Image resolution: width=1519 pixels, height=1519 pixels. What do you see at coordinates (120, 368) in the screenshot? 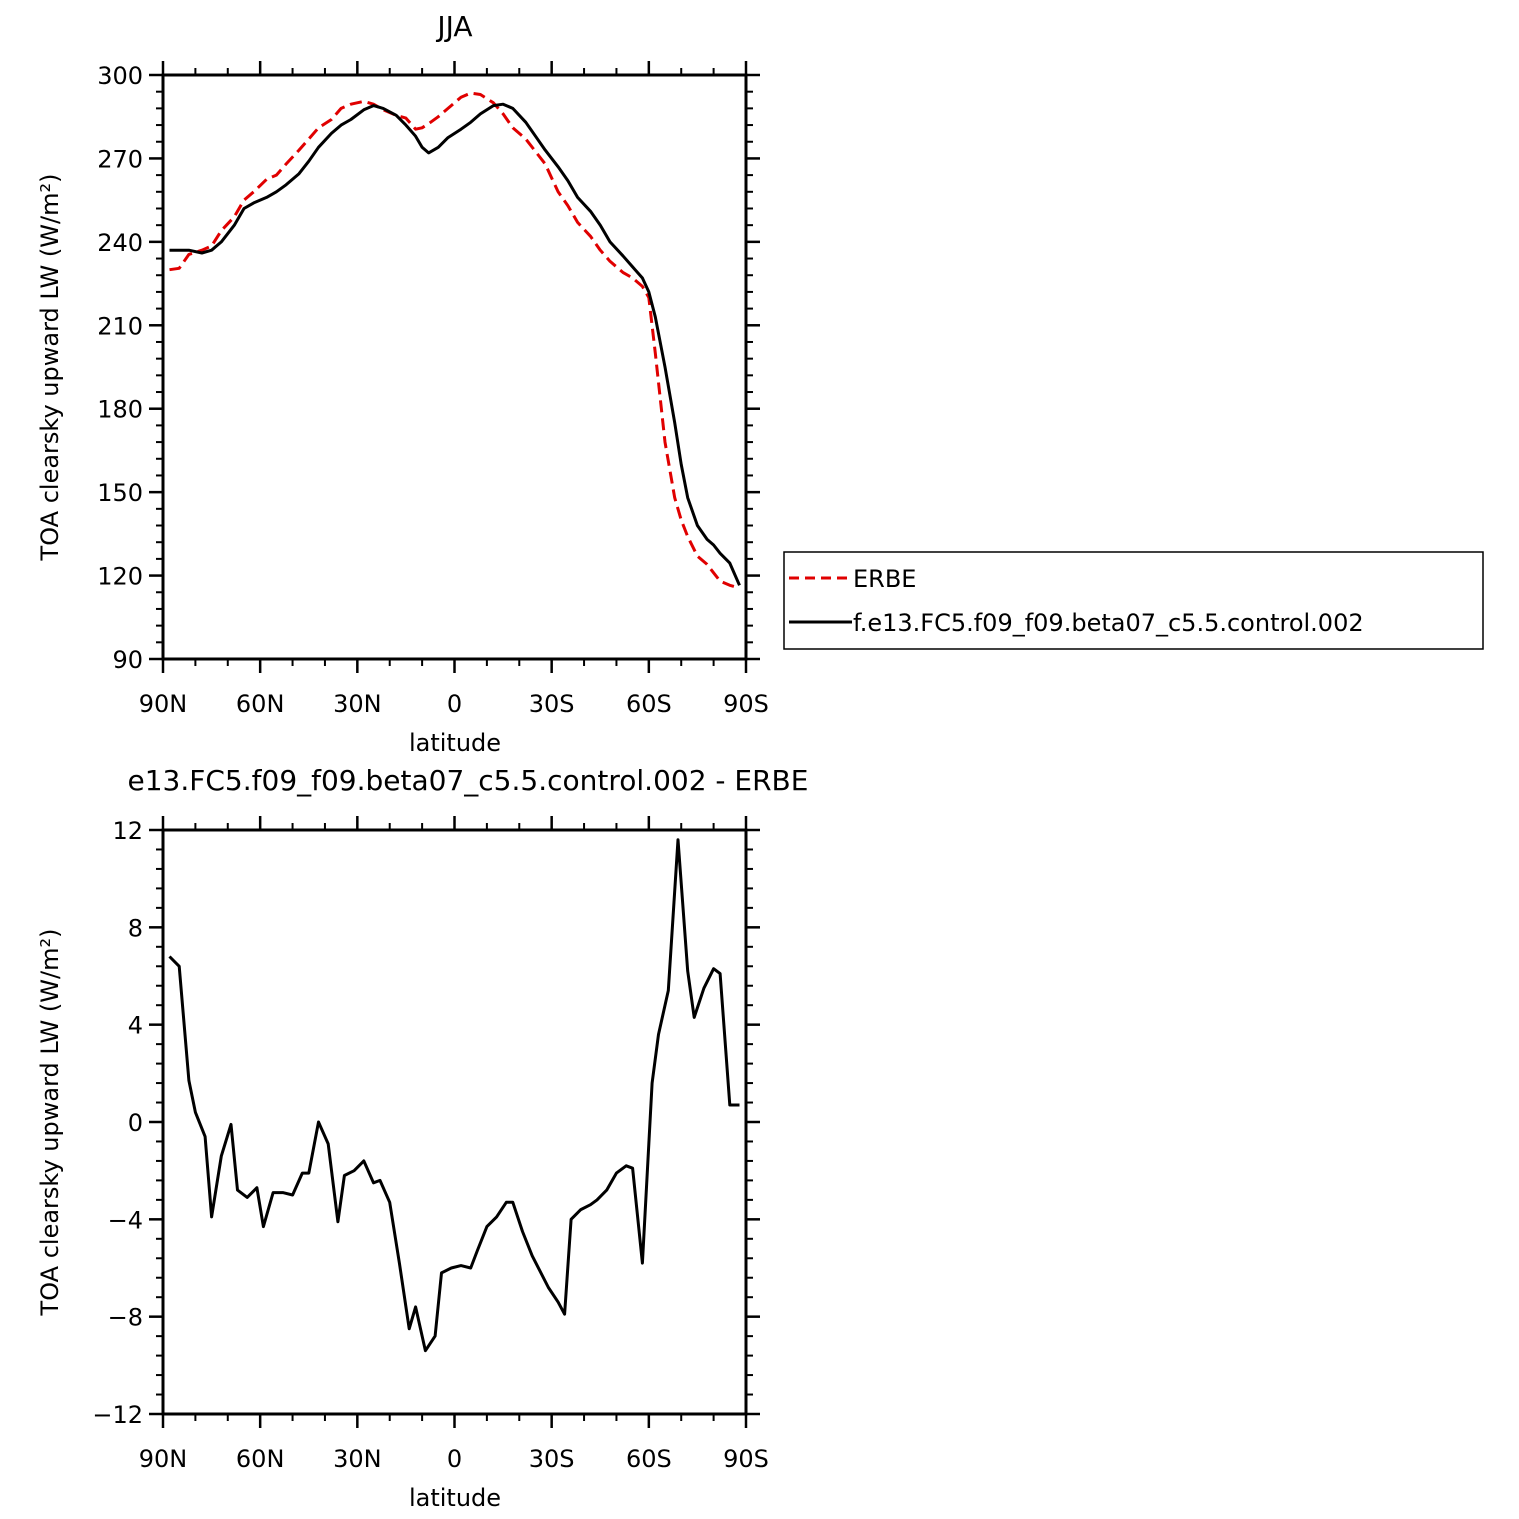
I see `top-y-tick-labels: 90 120 150 180 210 240 270 300` at bounding box center [120, 368].